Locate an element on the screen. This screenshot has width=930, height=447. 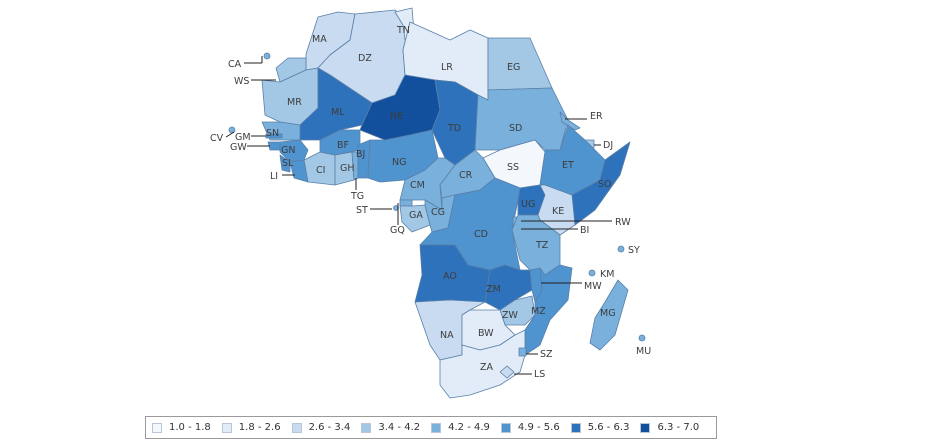
legend-item: 2.6 - 3.4 is located at coordinates (321, 427).